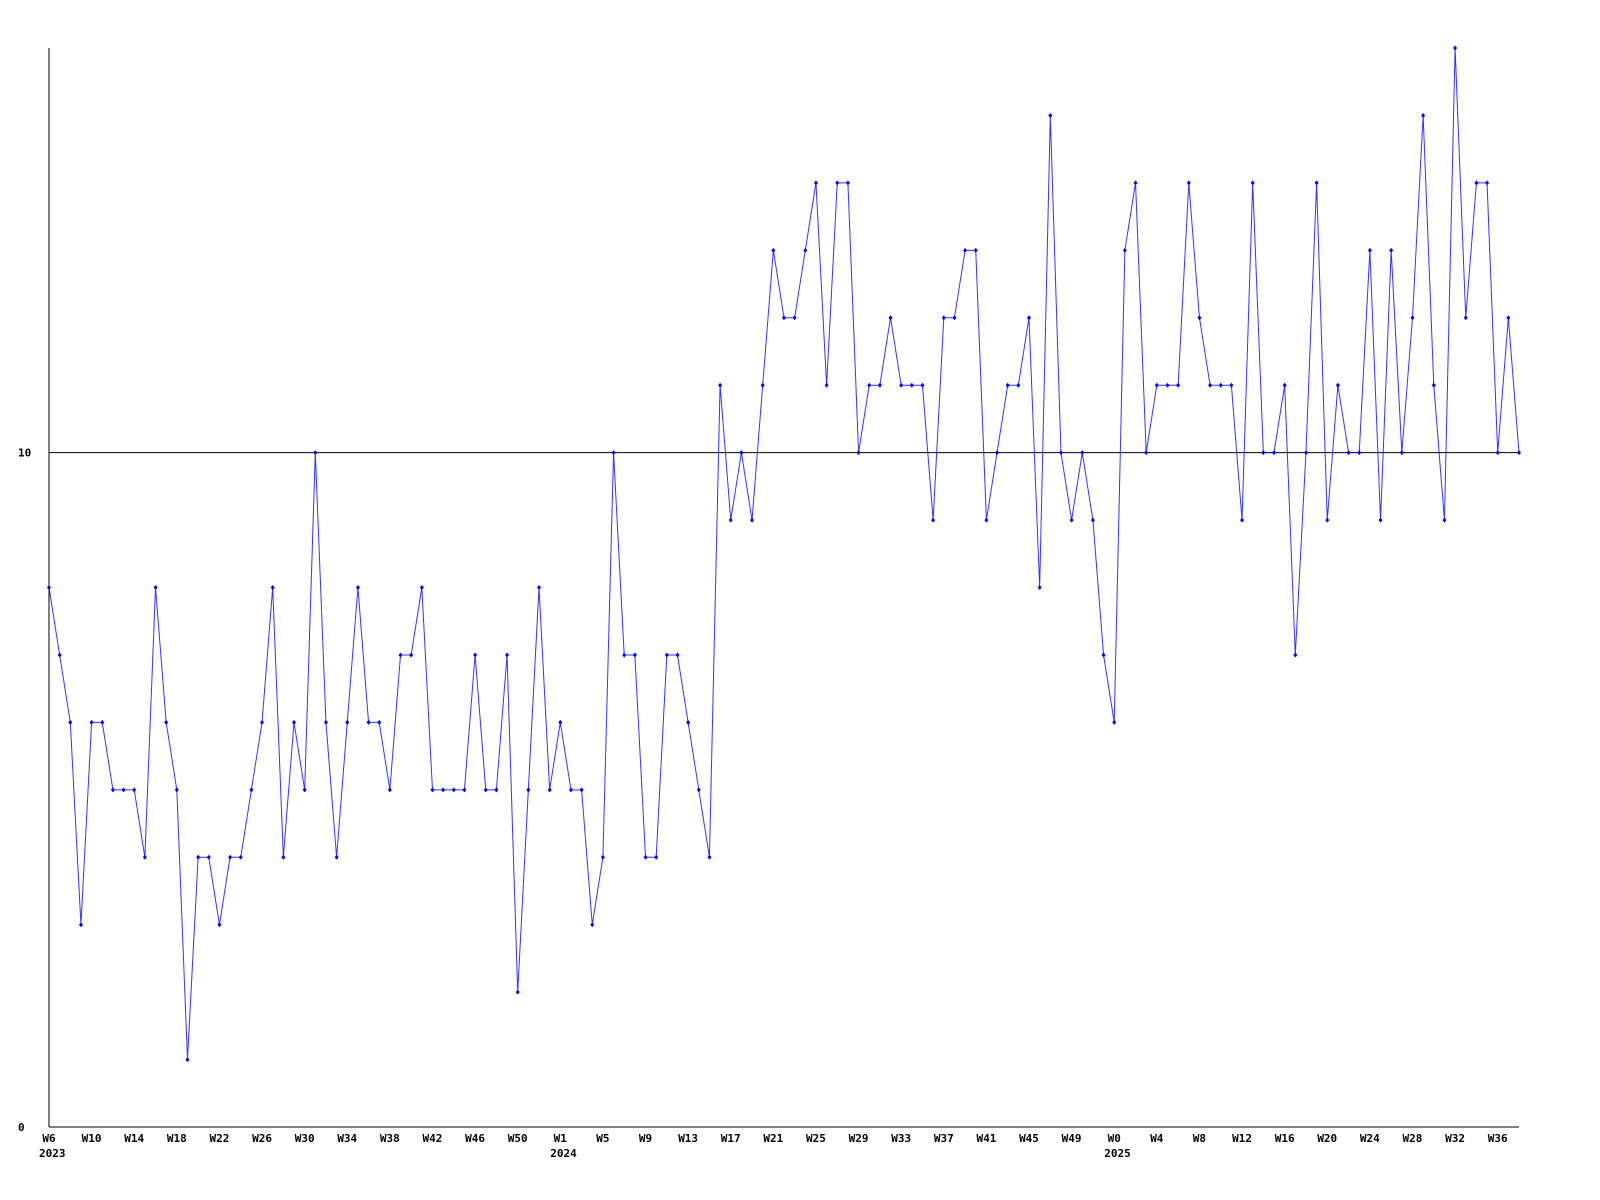 The width and height of the screenshot is (1600, 1200). Describe the element at coordinates (305, 1138) in the screenshot. I see `x-tick-label: W30` at that location.